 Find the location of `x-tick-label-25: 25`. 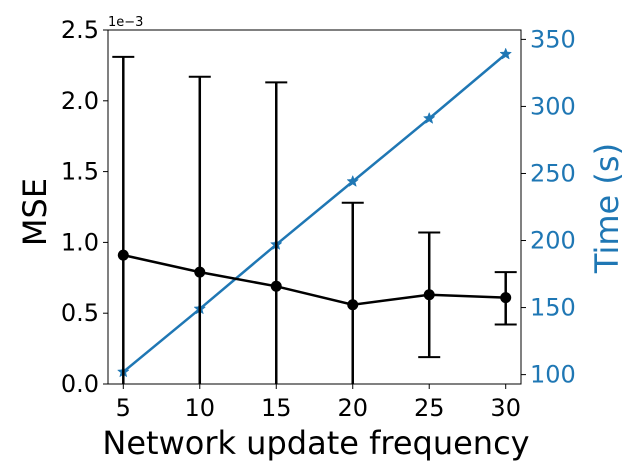

x-tick-label-25: 25 is located at coordinates (429, 408).